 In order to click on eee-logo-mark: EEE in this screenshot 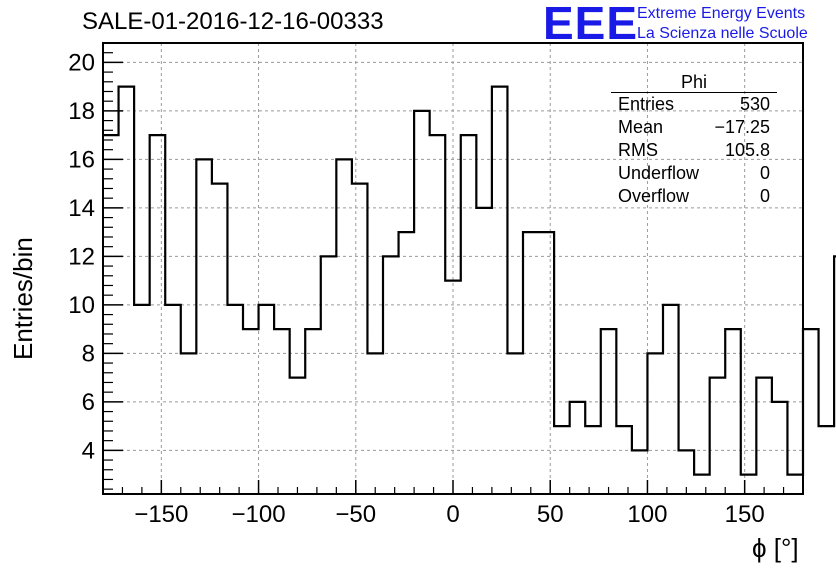, I will do `click(591, 24)`.